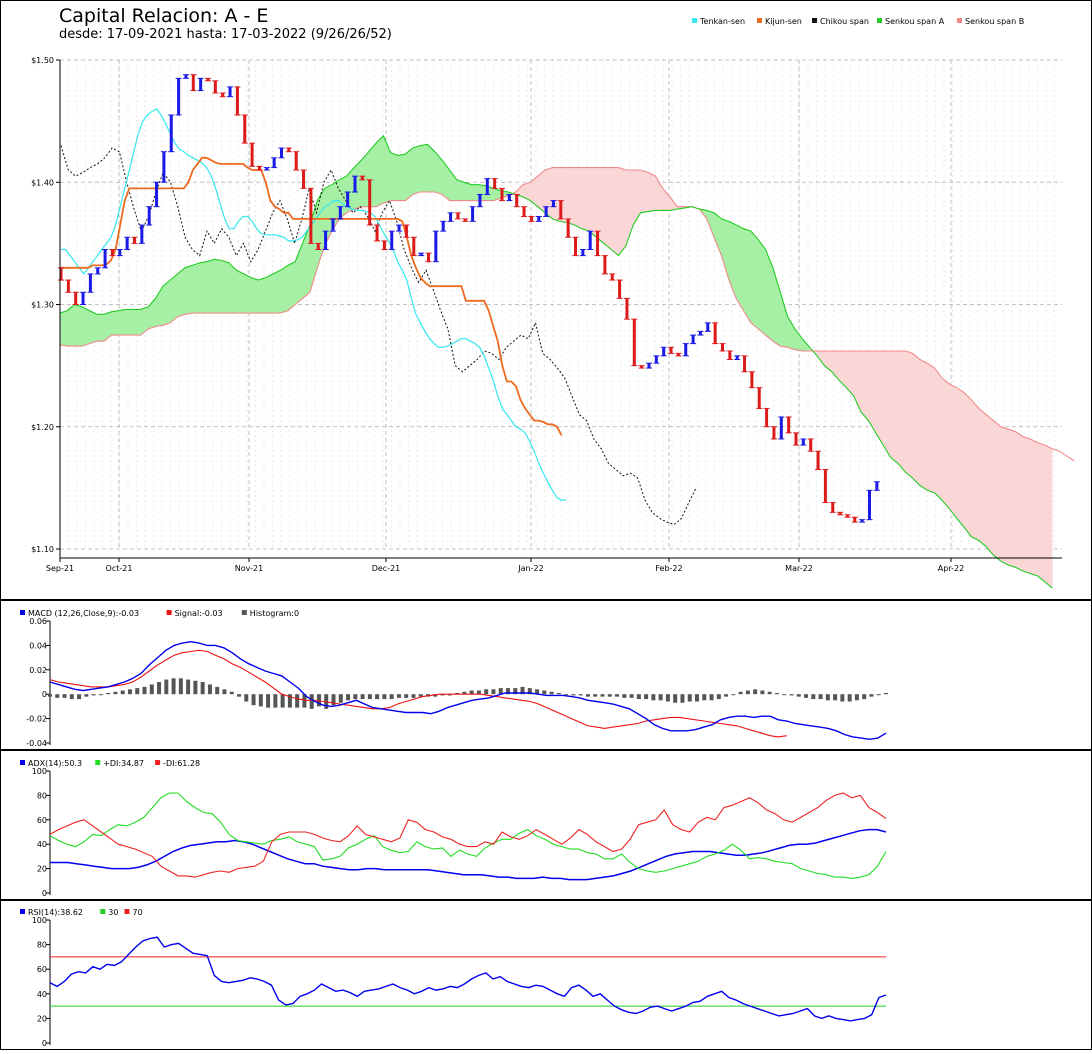 The image size is (1092, 1054). I want to click on x-tick-label: Oct-21, so click(119, 568).